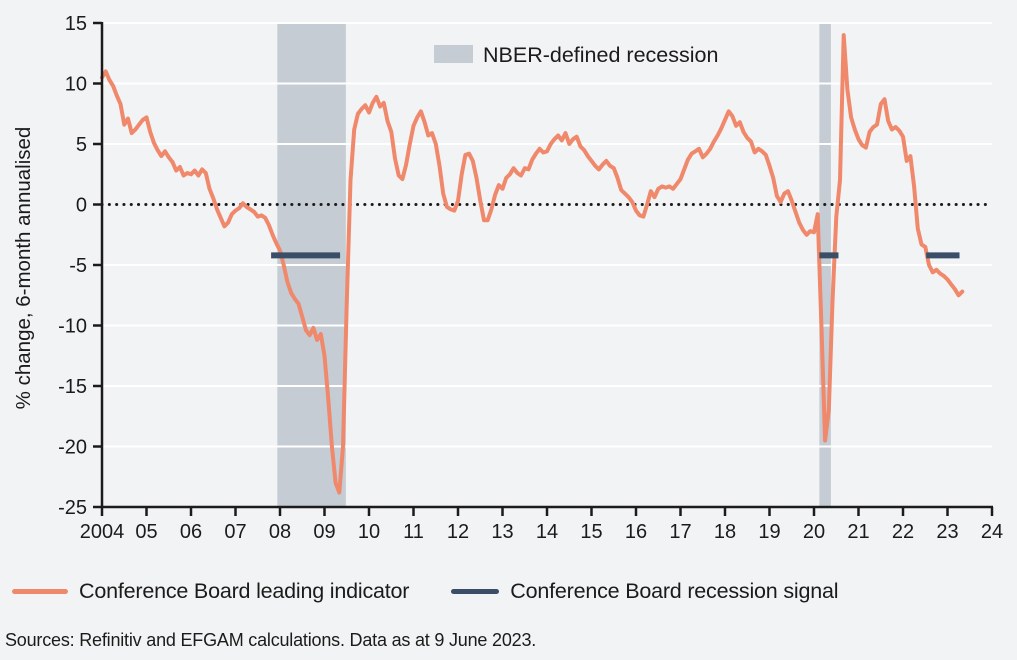 The image size is (1017, 660). What do you see at coordinates (992, 532) in the screenshot?
I see `x-tick-label: 24` at bounding box center [992, 532].